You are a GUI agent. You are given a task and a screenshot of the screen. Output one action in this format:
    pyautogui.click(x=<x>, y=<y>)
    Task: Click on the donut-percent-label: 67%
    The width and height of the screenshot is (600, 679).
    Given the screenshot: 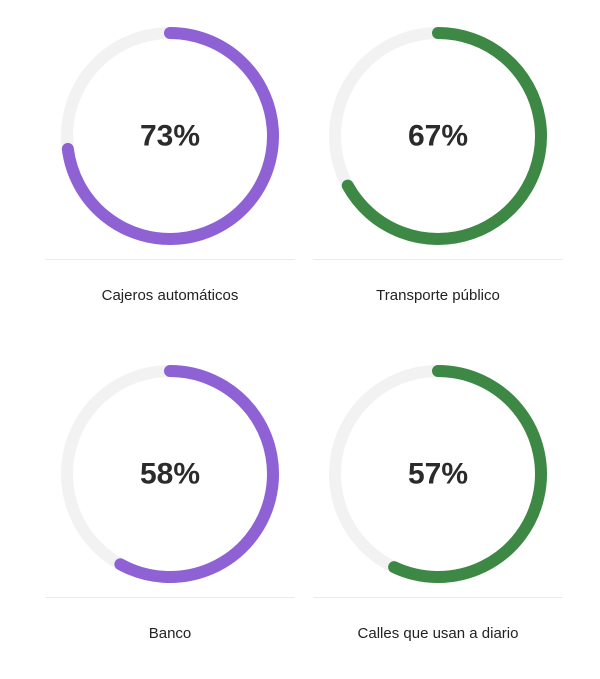 What is the action you would take?
    pyautogui.click(x=438, y=136)
    